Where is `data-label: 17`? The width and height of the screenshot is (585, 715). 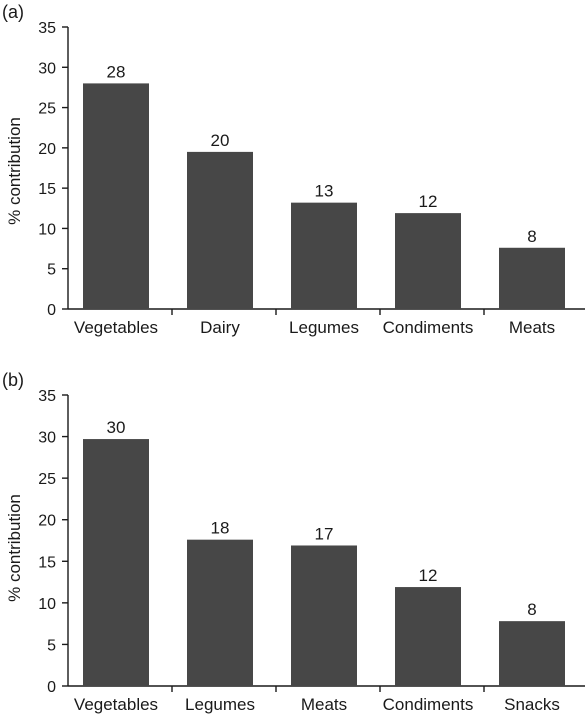 data-label: 17 is located at coordinates (324, 533).